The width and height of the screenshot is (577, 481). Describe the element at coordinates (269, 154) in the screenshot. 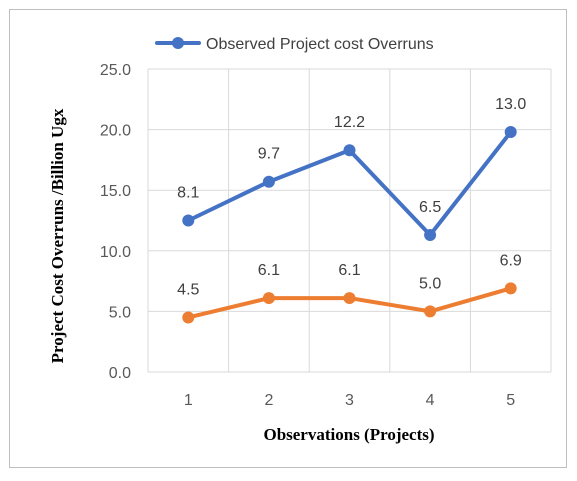

I see `data-label: 9.7` at that location.